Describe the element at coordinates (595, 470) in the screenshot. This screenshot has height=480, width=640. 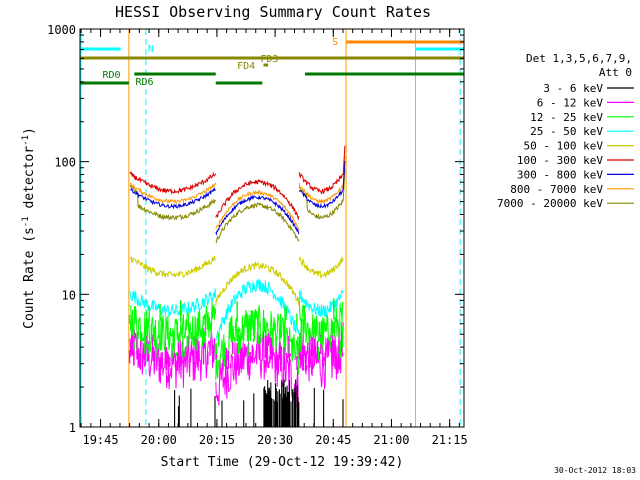
I see `footer-timestamp: 30-Oct-2012 18:03` at that location.